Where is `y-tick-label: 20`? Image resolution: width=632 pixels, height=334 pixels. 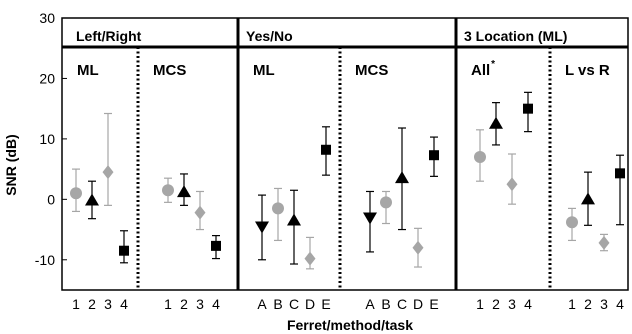
y-tick-label: 20 is located at coordinates (47, 78).